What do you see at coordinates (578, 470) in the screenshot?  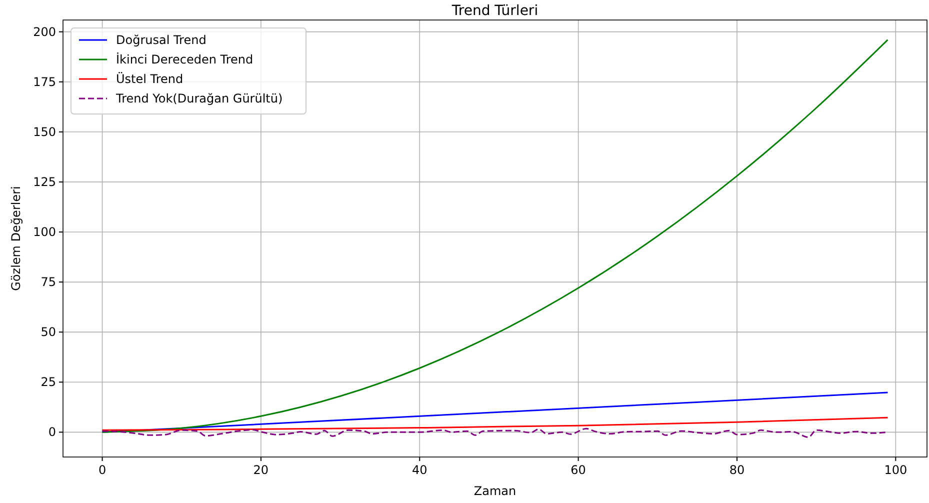 I see `x-tick-label: 60` at bounding box center [578, 470].